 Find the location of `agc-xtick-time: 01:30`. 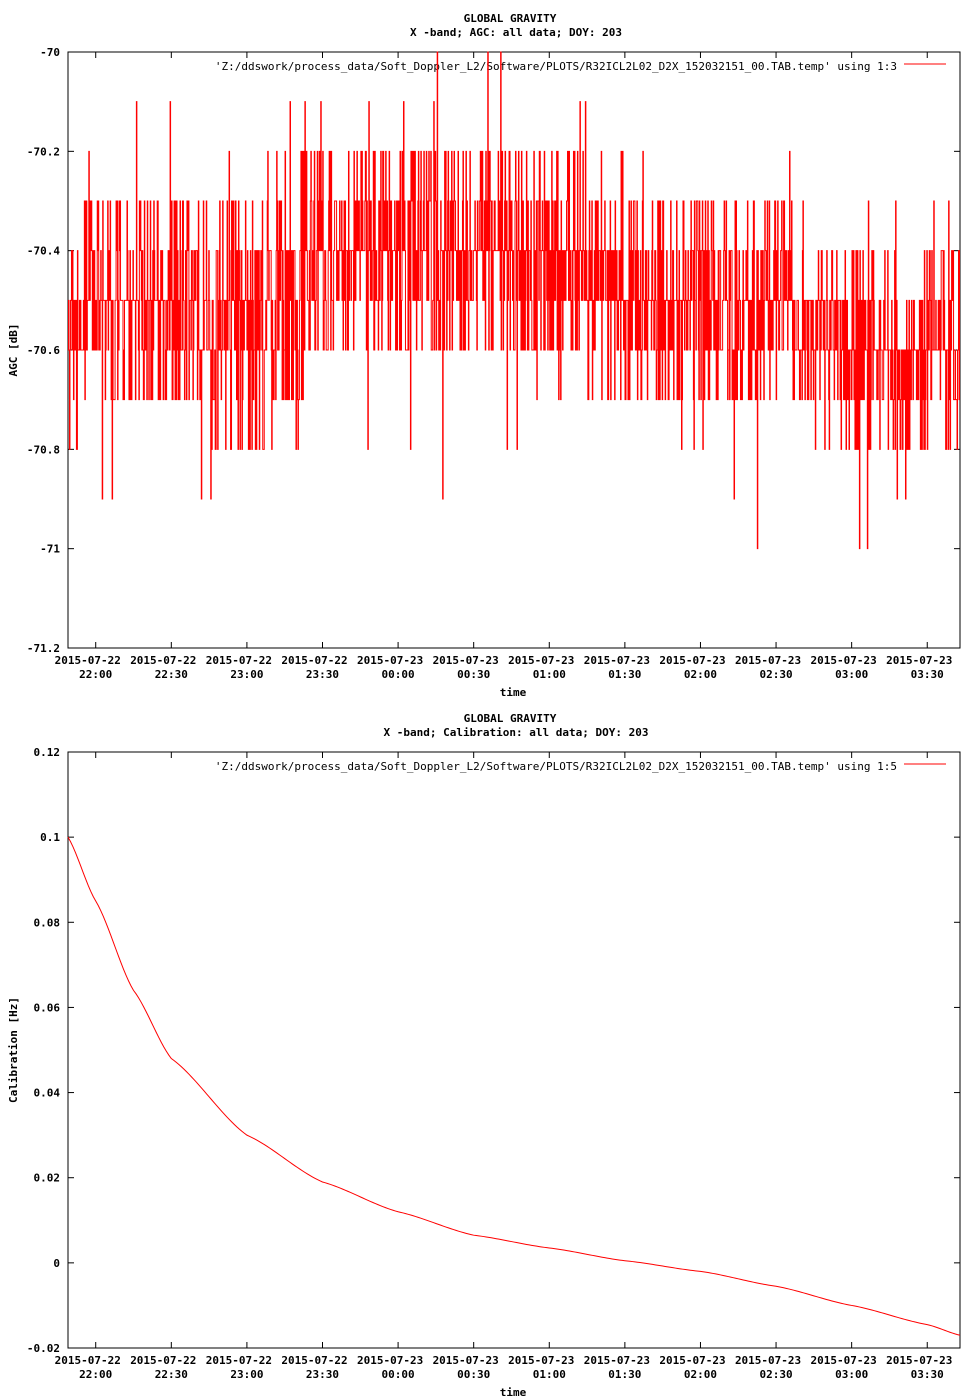

agc-xtick-time: 01:30 is located at coordinates (624, 674).